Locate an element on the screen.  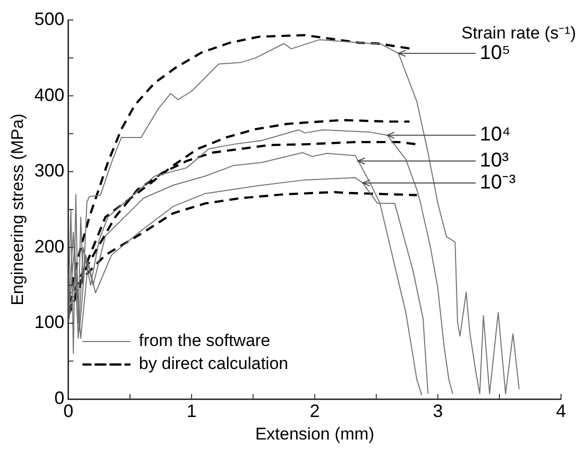
x-tick-label: 1 is located at coordinates (191, 410).